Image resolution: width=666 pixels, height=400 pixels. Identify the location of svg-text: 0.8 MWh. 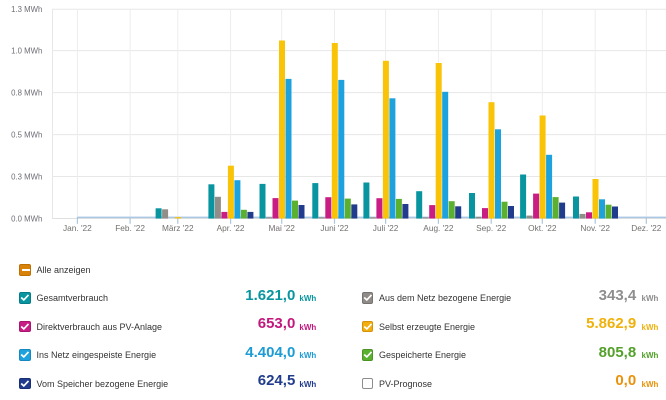
(26, 93).